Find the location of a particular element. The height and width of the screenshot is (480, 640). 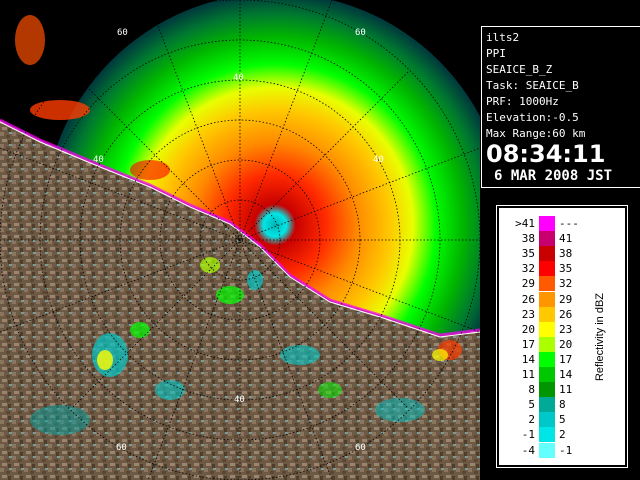

legend-lower-bound: 35 is located at coordinates (528, 254).